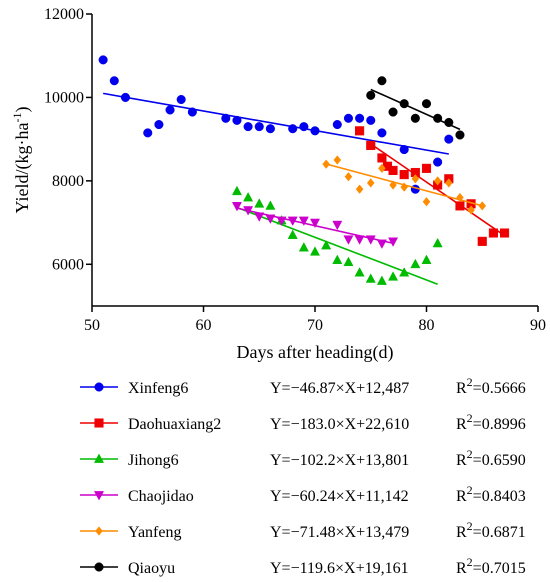 Image resolution: width=550 pixels, height=582 pixels. Describe the element at coordinates (315, 325) in the screenshot. I see `x-tick-label: 70` at that location.